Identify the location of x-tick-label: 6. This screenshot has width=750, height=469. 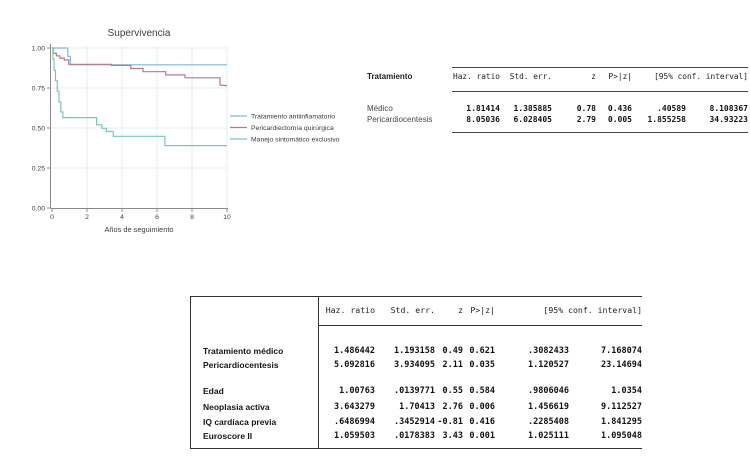
(157, 217).